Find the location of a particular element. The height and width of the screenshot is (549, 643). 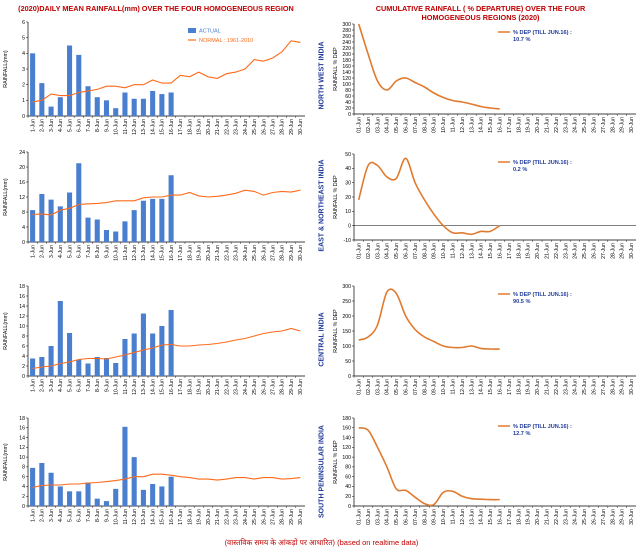

x-tick-label: 15-Jun is located at coordinates (163, 253).